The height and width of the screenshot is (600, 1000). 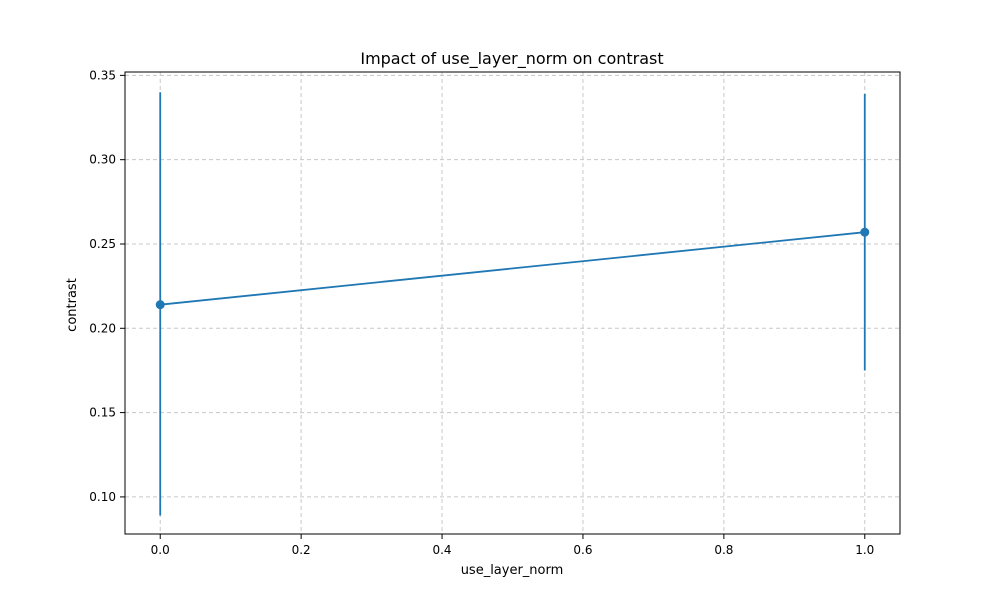 I want to click on series-line, so click(x=512, y=268).